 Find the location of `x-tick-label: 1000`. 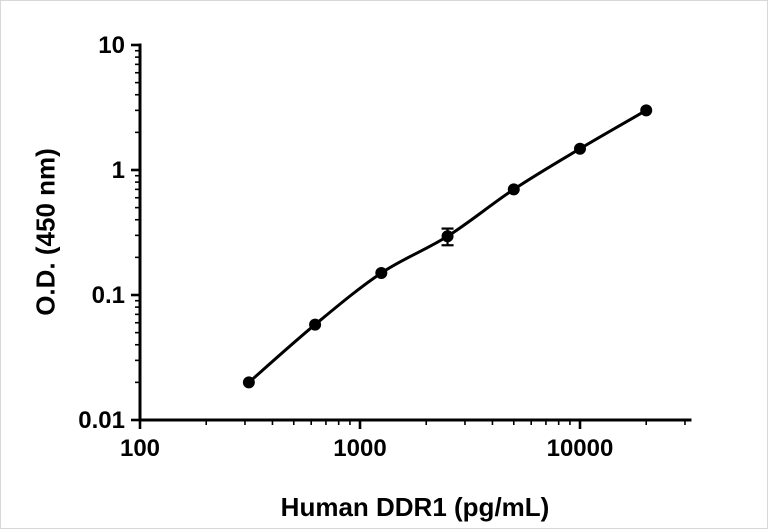

x-tick-label: 1000 is located at coordinates (359, 448).